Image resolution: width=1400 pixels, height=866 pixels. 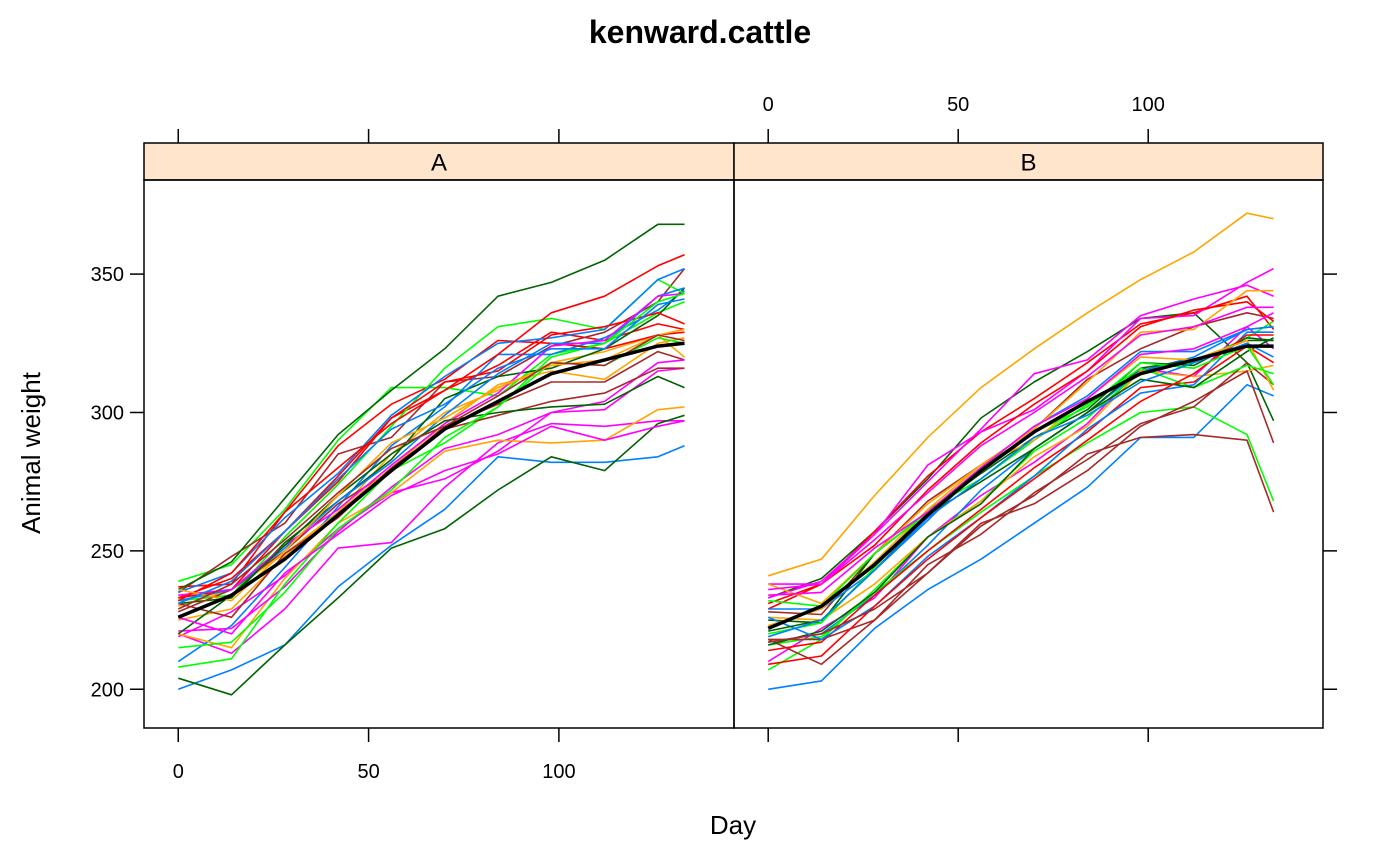 I want to click on x-axis-label: Day, so click(x=733, y=825).